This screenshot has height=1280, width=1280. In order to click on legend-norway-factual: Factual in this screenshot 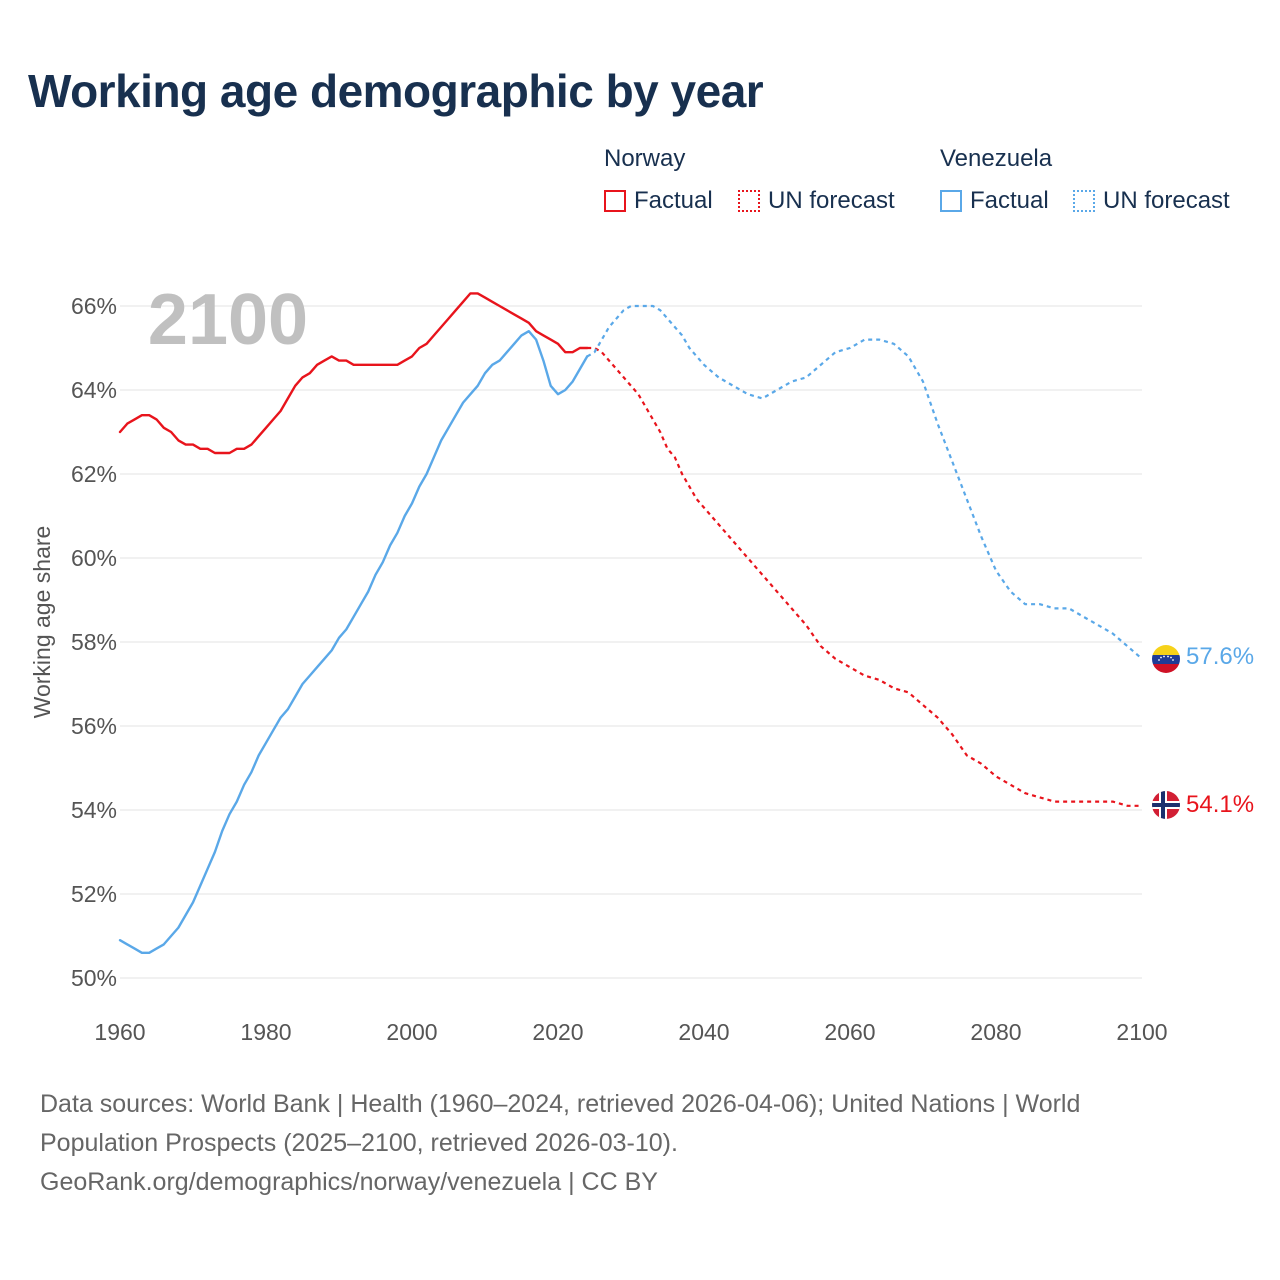, I will do `click(658, 201)`.